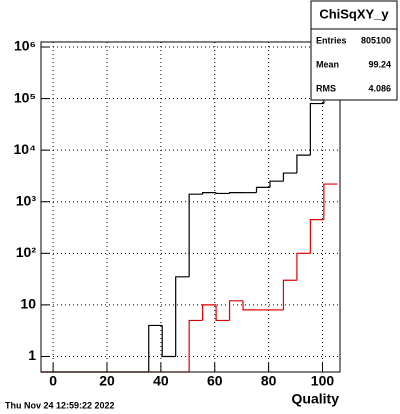 This screenshot has width=400, height=414. I want to click on stats-label: Mean, so click(327, 64).